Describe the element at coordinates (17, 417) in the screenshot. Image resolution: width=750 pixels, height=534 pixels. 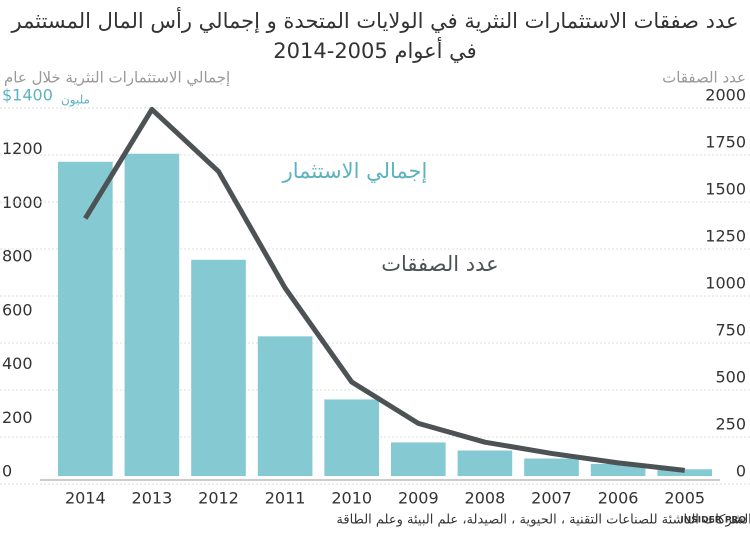
I see `y-tick-label: 200` at that location.